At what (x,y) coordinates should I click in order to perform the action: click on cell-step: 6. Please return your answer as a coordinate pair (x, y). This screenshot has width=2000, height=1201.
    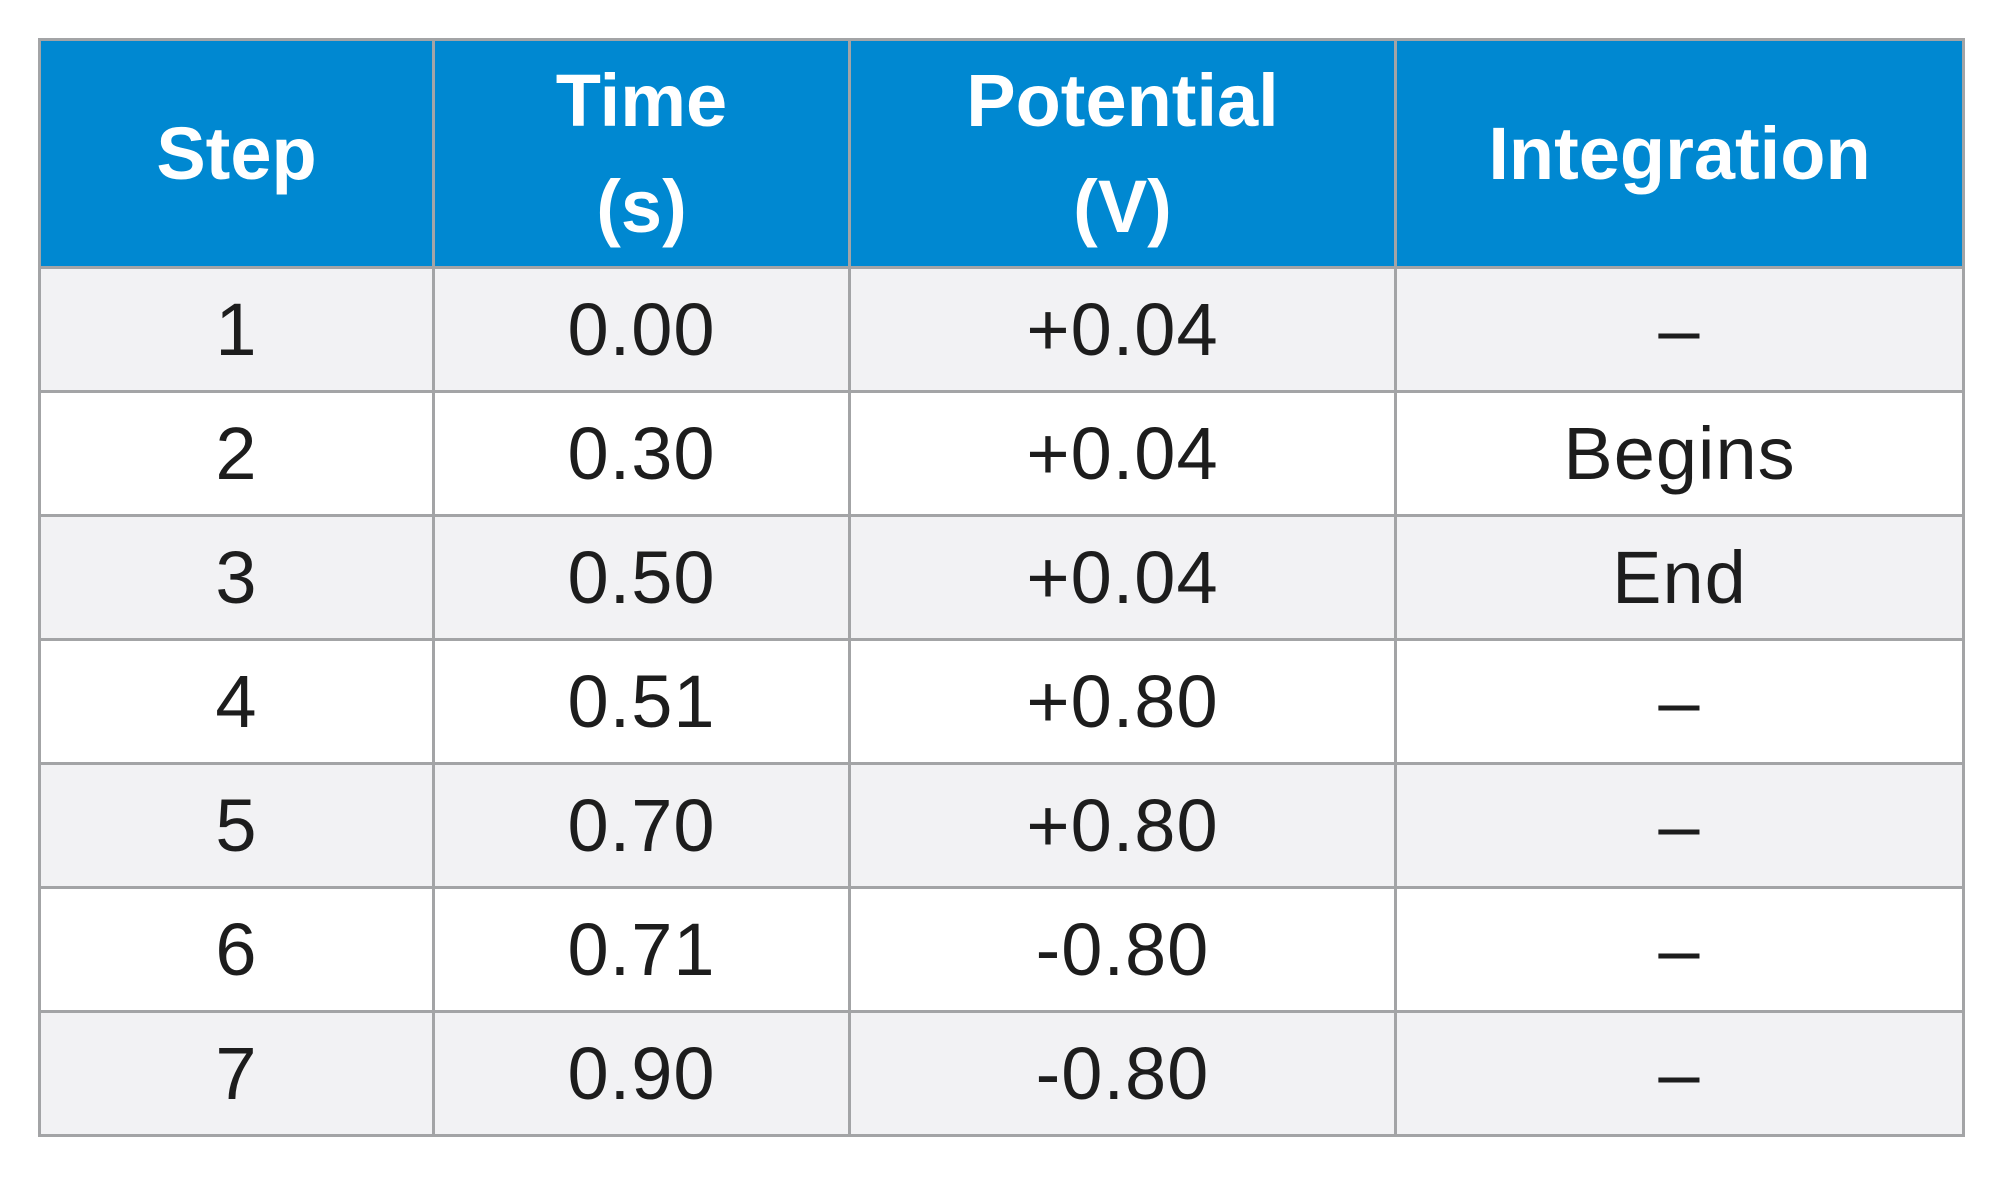
    Looking at the image, I should click on (236, 949).